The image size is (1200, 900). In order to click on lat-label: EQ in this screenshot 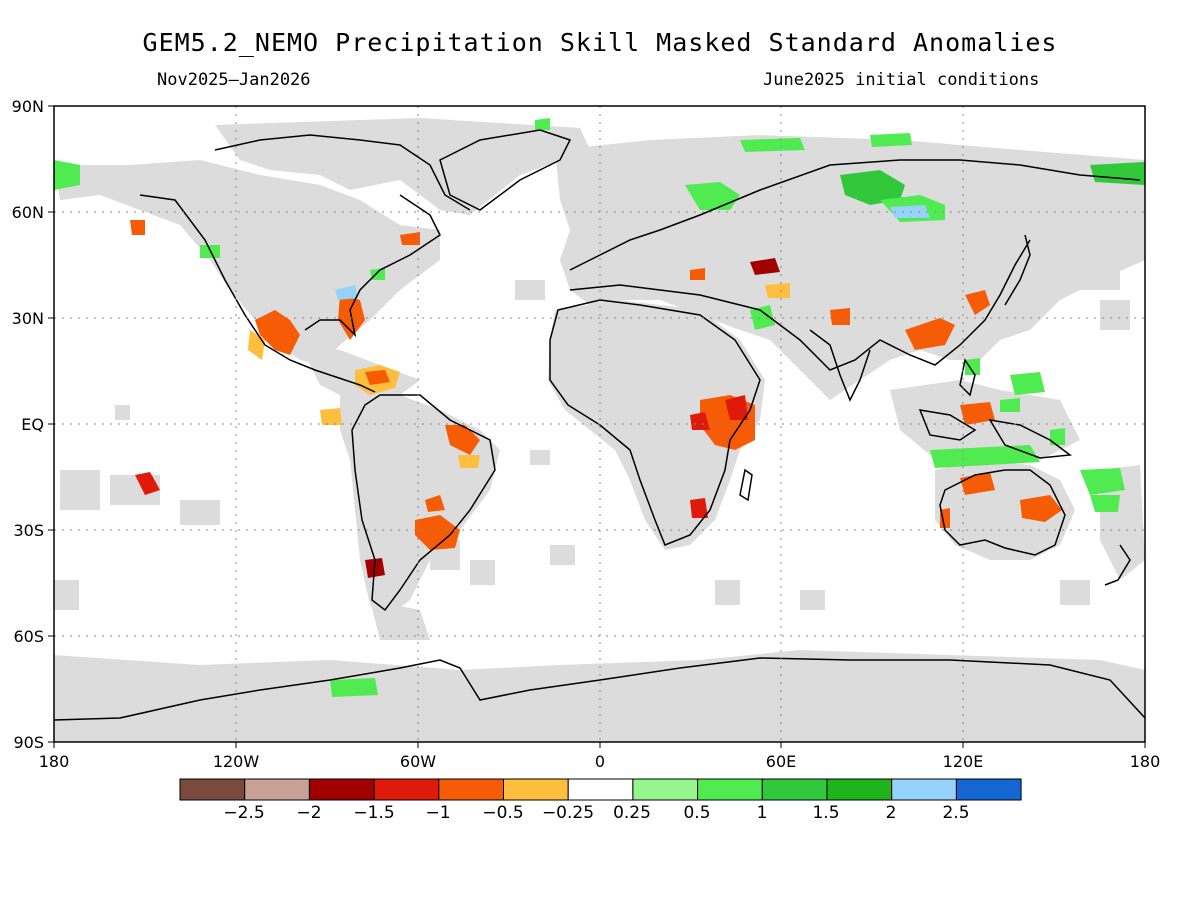, I will do `click(32, 424)`.